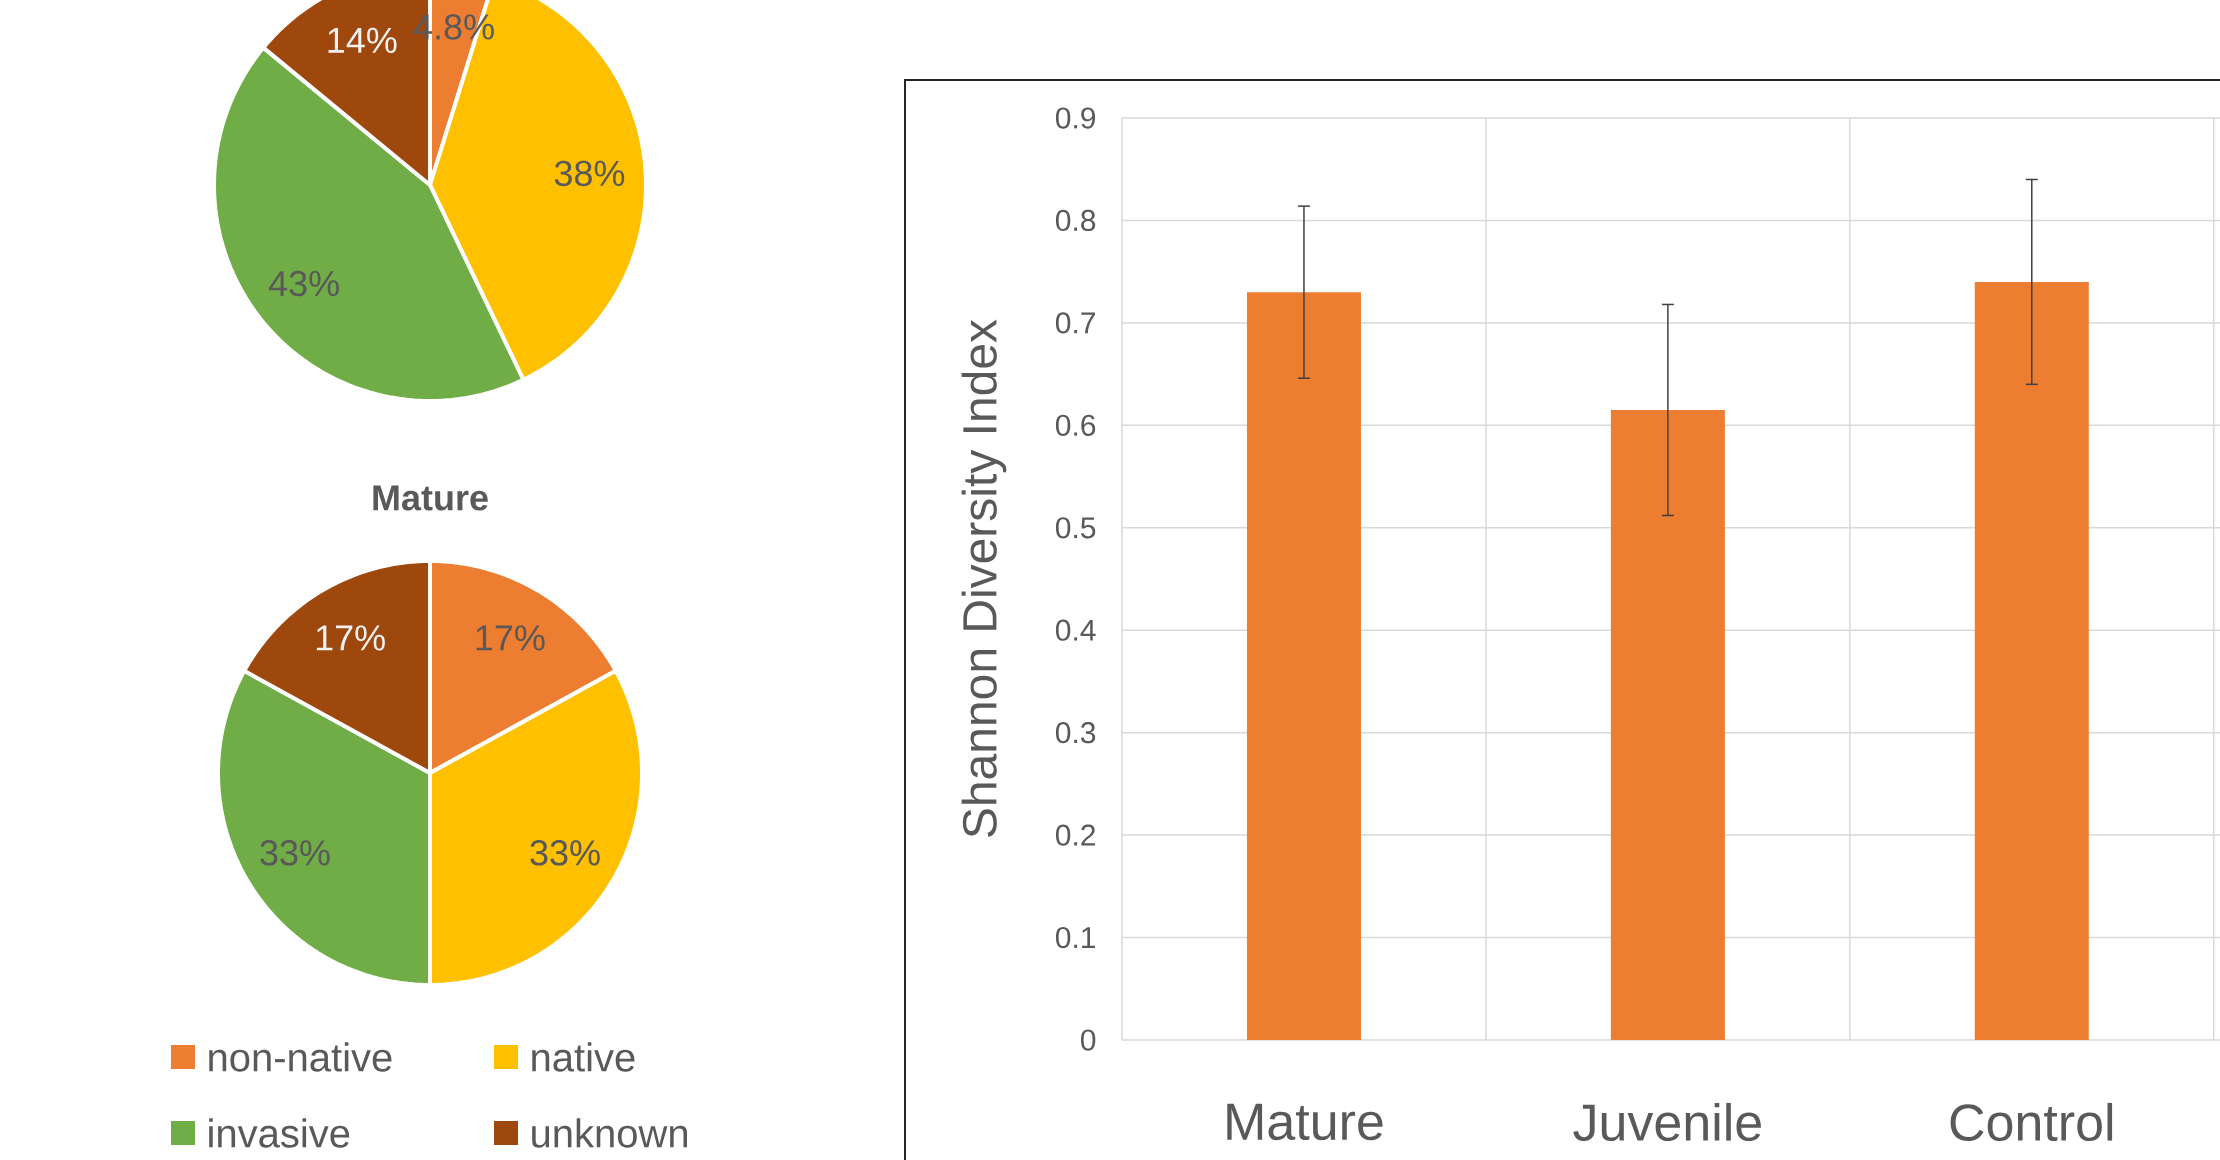 The width and height of the screenshot is (2220, 1160). Describe the element at coordinates (1667, 1122) in the screenshot. I see `x-tick-label: Juvenile` at that location.